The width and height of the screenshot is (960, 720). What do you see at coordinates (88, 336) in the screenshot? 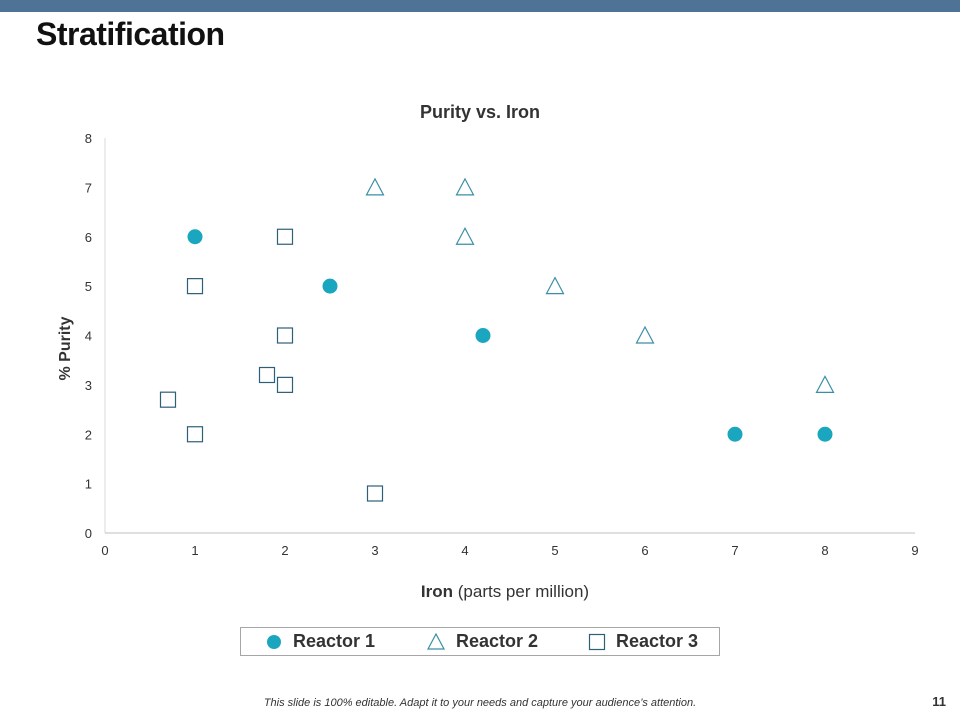
I see `y-tick-label: 4` at bounding box center [88, 336].